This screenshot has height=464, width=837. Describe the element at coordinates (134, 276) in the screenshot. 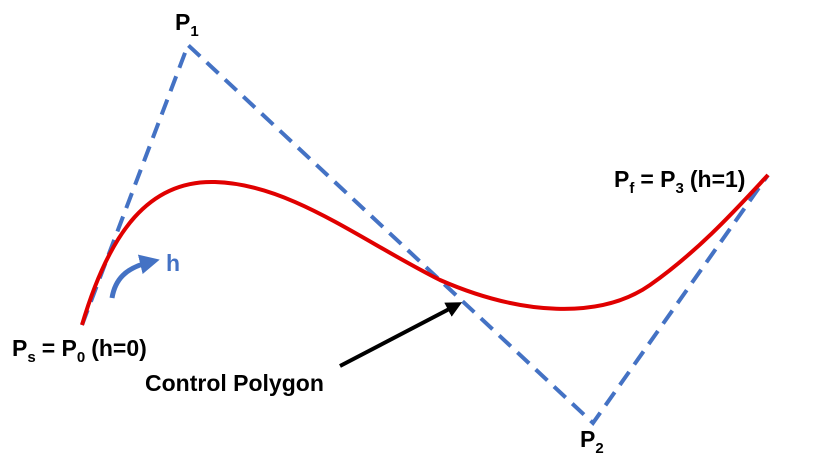

I see `h-arrow` at that location.